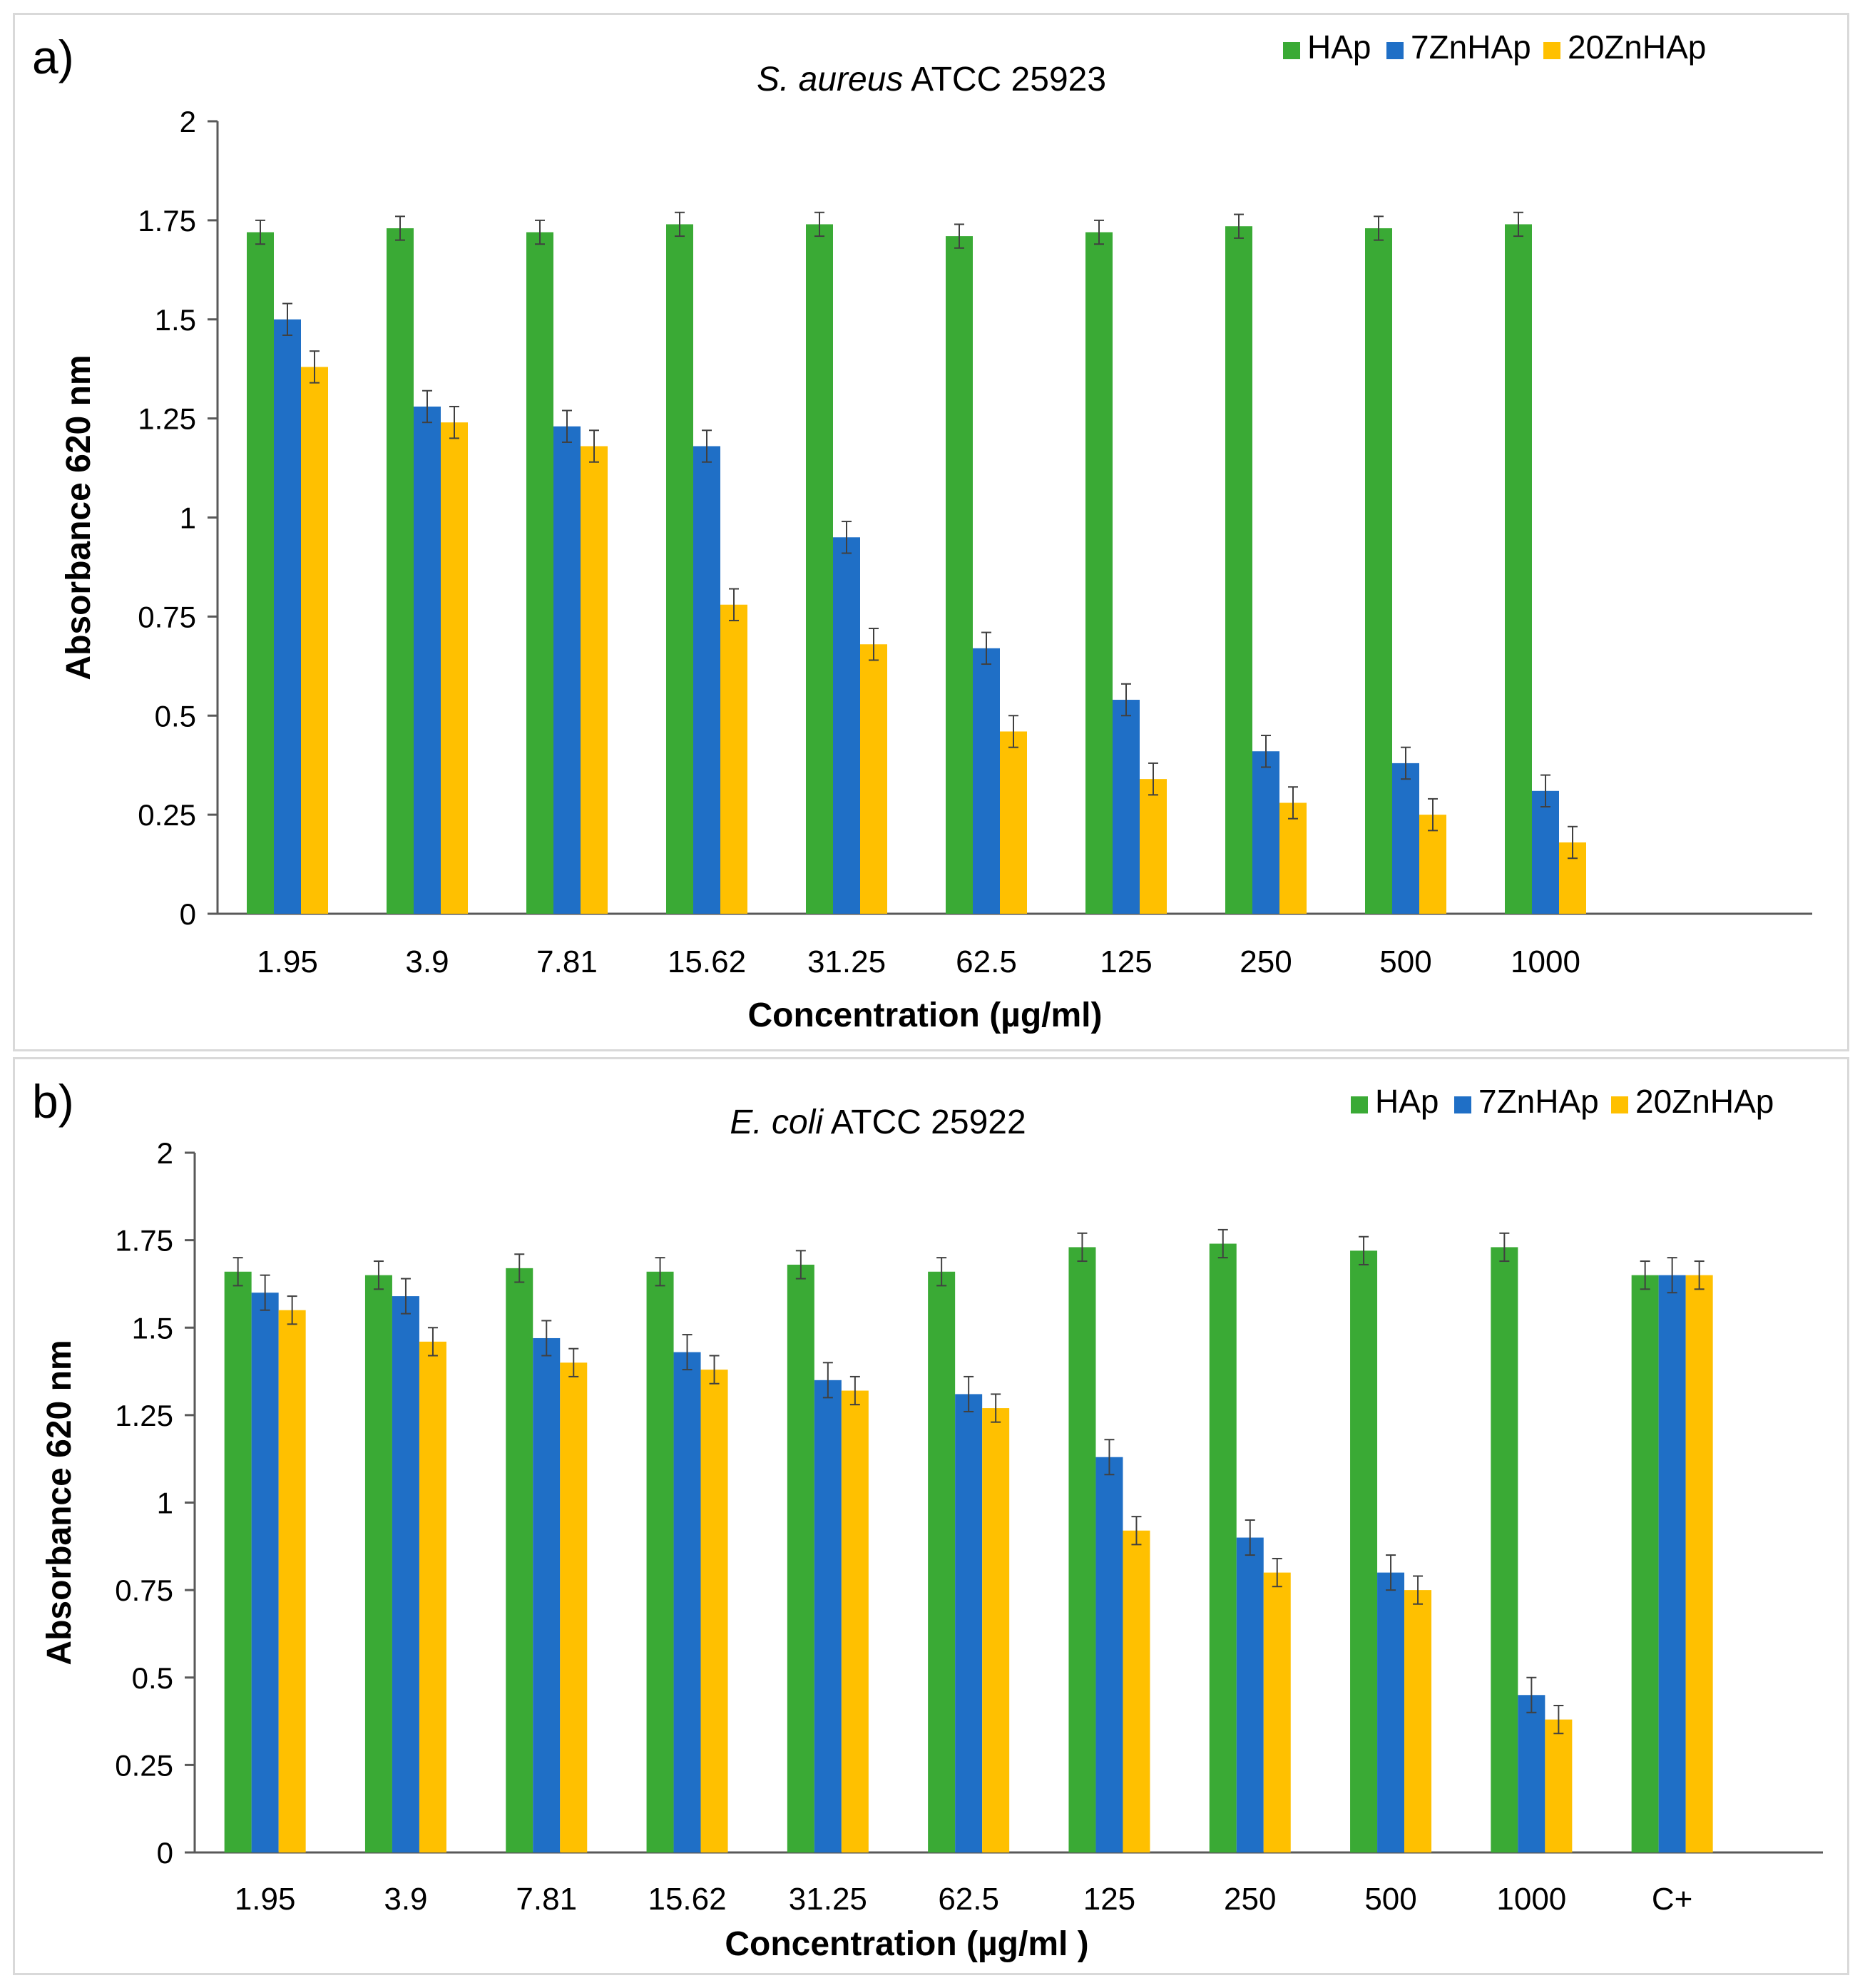 The width and height of the screenshot is (1865, 1988). Describe the element at coordinates (53, 1102) in the screenshot. I see `panel-label-b: b)` at that location.